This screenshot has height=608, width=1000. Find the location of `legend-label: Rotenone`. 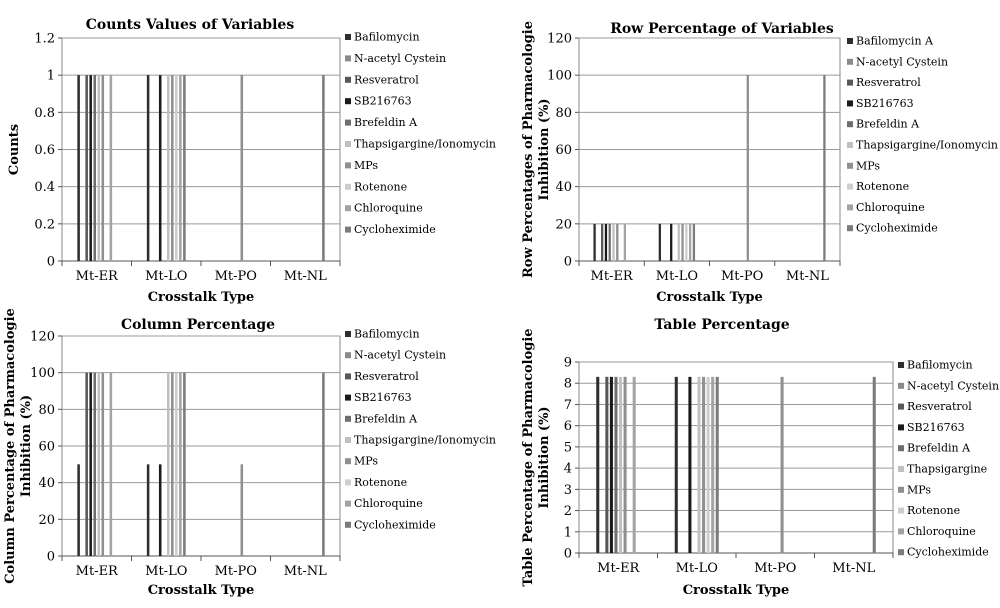

legend-label: Rotenone is located at coordinates (882, 186).